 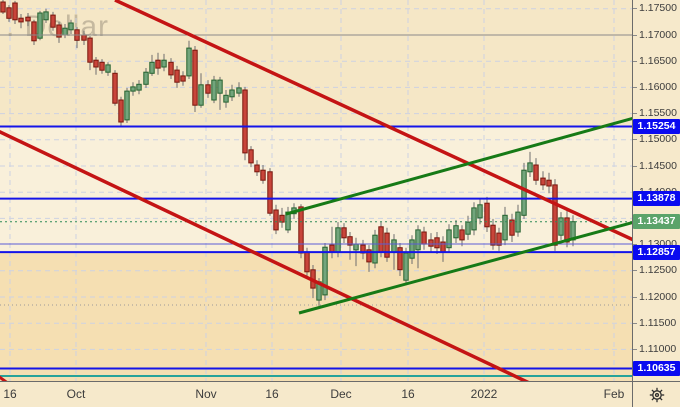 What do you see at coordinates (658, 348) in the screenshot?
I see `price-axis-tick-label: 1.11000` at bounding box center [658, 348].